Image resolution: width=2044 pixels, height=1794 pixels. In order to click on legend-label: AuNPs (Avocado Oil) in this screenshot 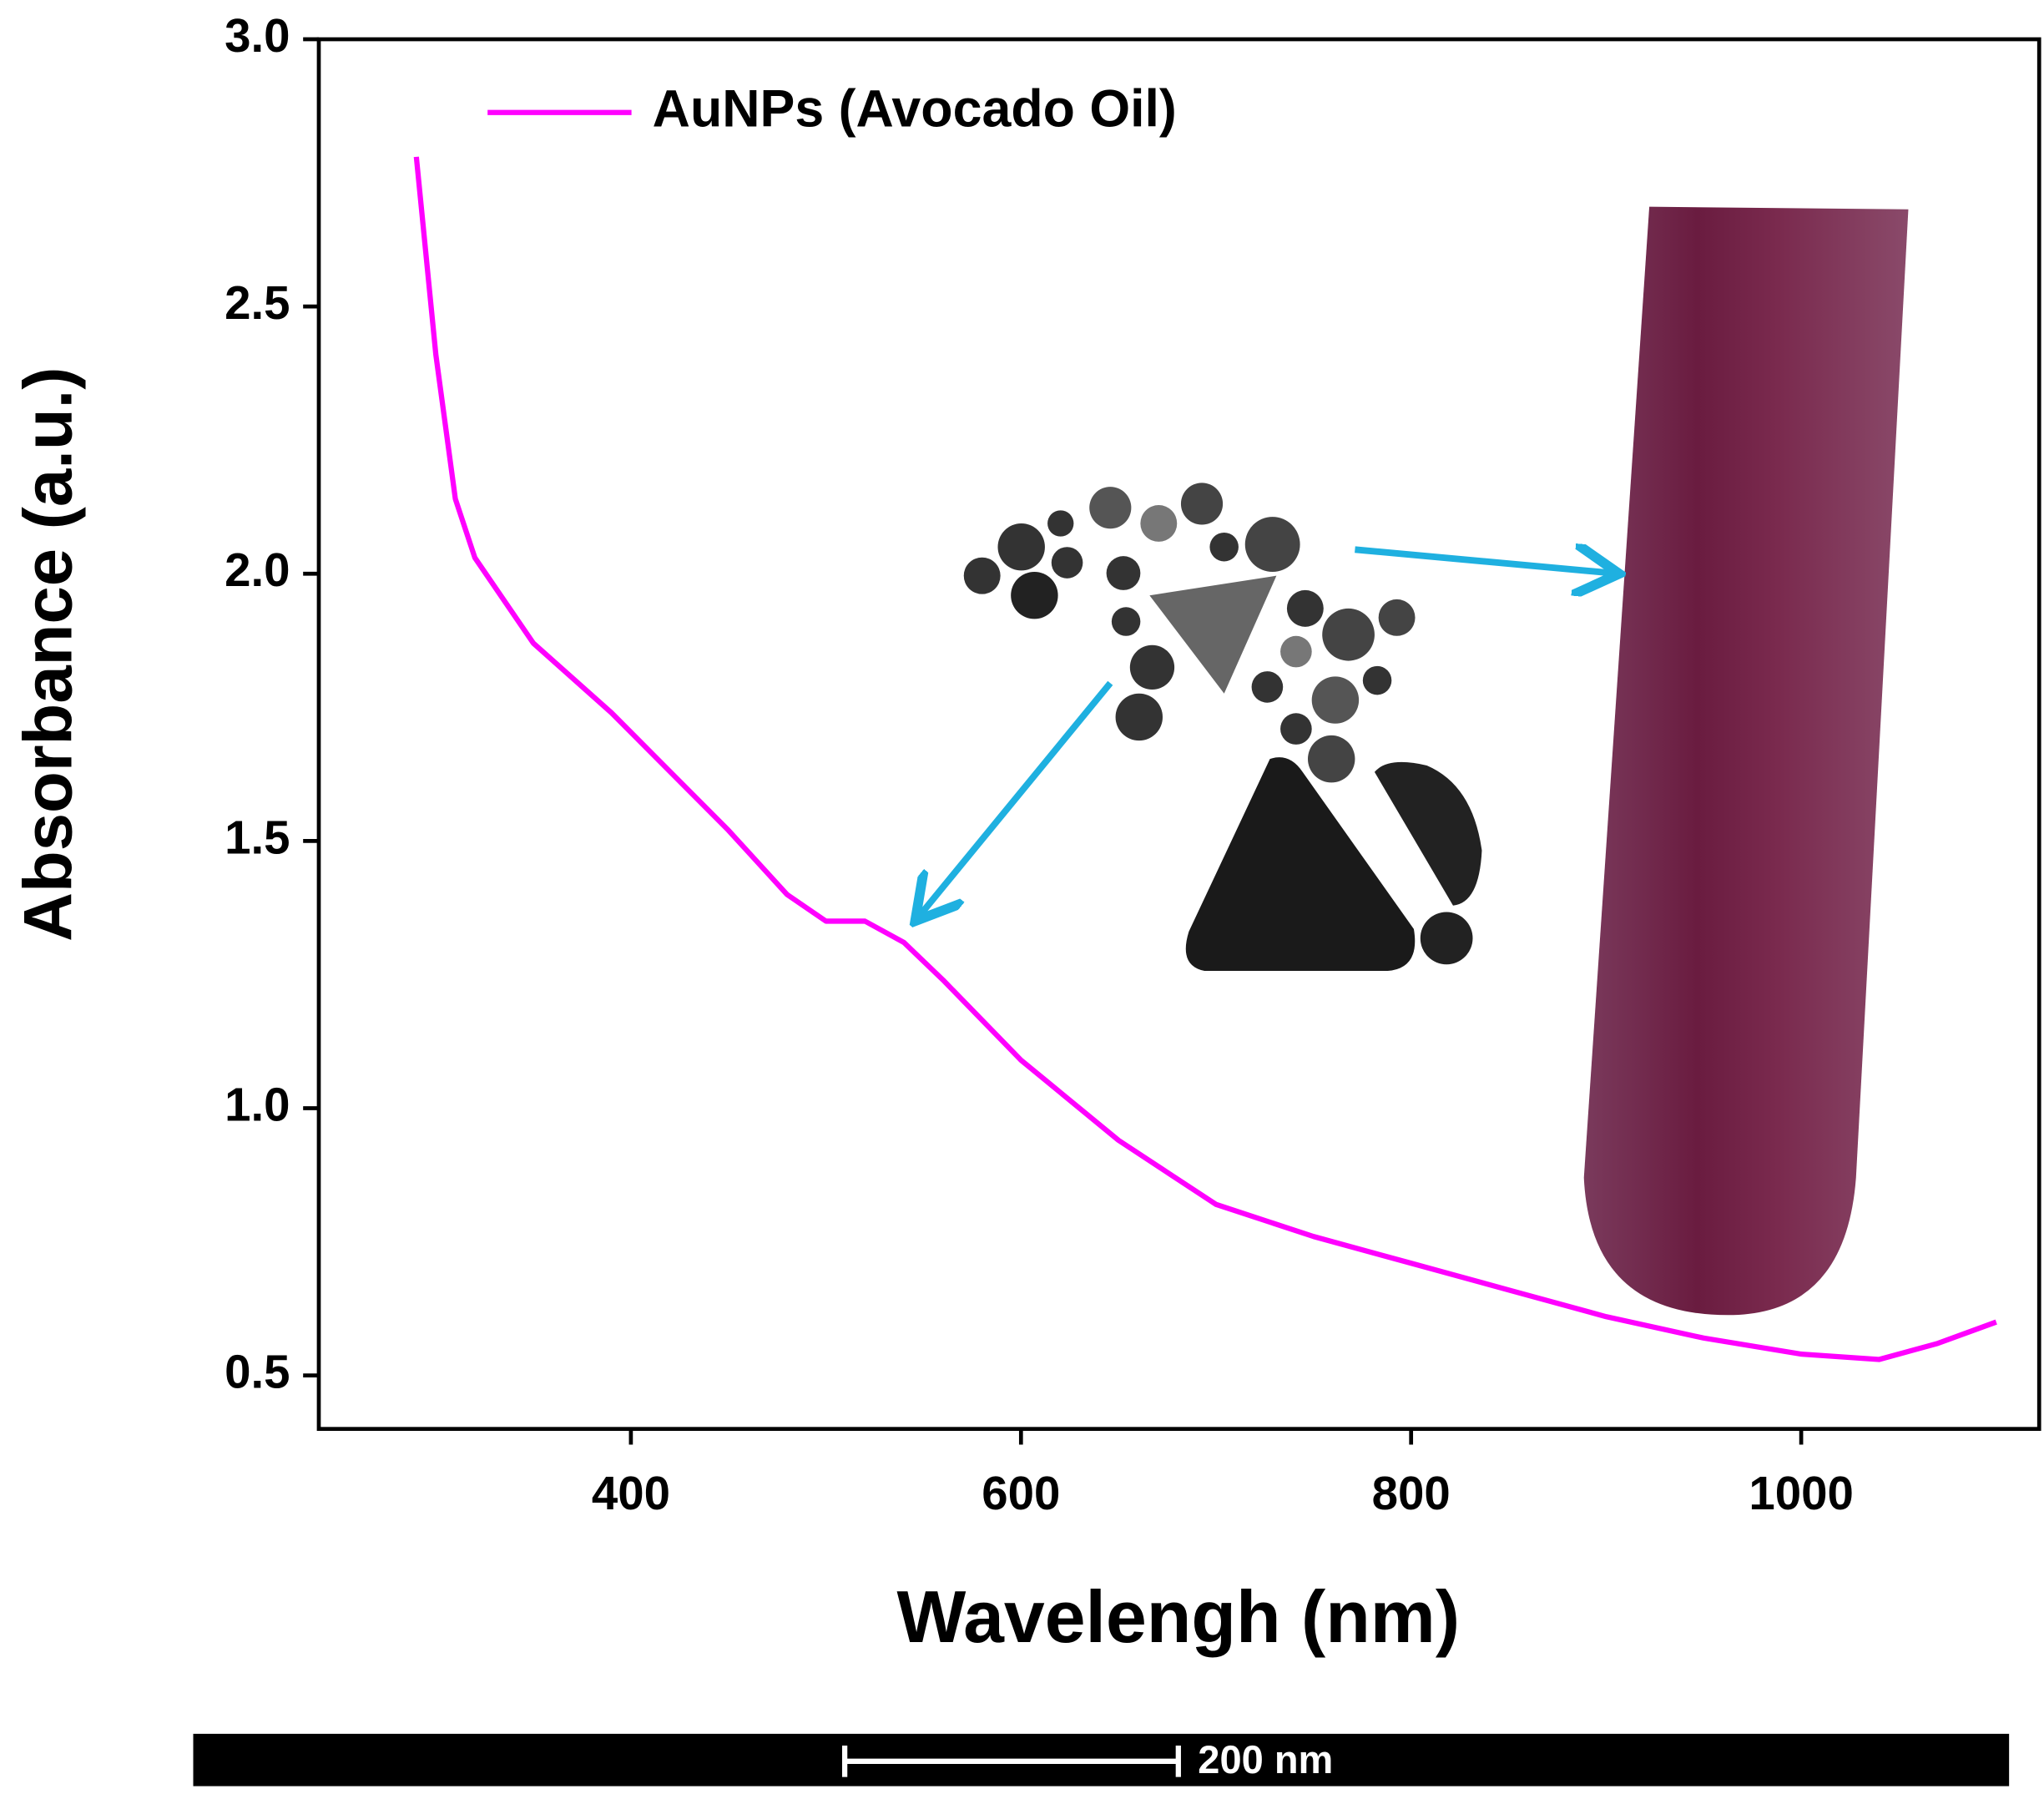, I will do `click(915, 108)`.